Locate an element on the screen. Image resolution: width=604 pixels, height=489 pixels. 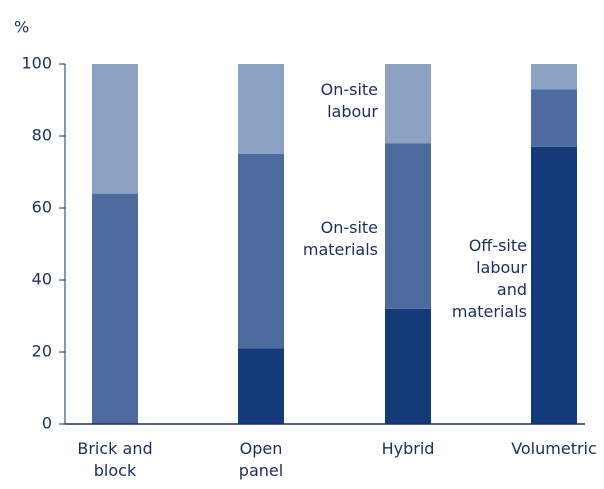
series-annotation: On-site materials is located at coordinates (340, 238).